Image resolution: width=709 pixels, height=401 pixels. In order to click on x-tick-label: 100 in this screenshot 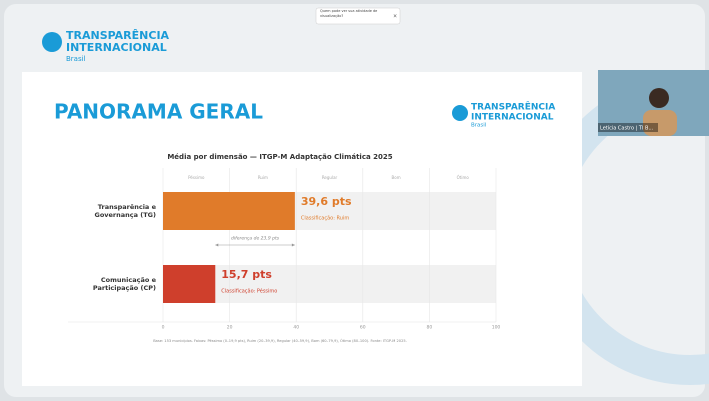, I will do `click(496, 328)`.